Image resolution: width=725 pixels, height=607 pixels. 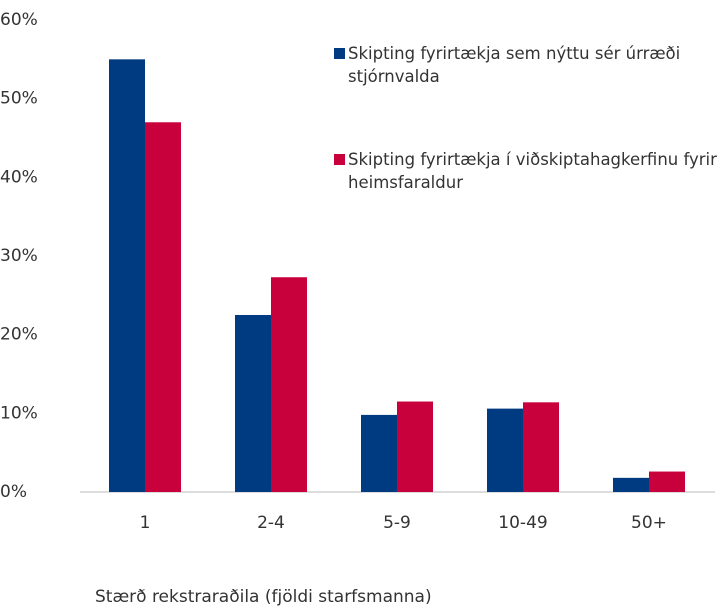 What do you see at coordinates (522, 523) in the screenshot?
I see `x-tick-label: 10-49` at bounding box center [522, 523].